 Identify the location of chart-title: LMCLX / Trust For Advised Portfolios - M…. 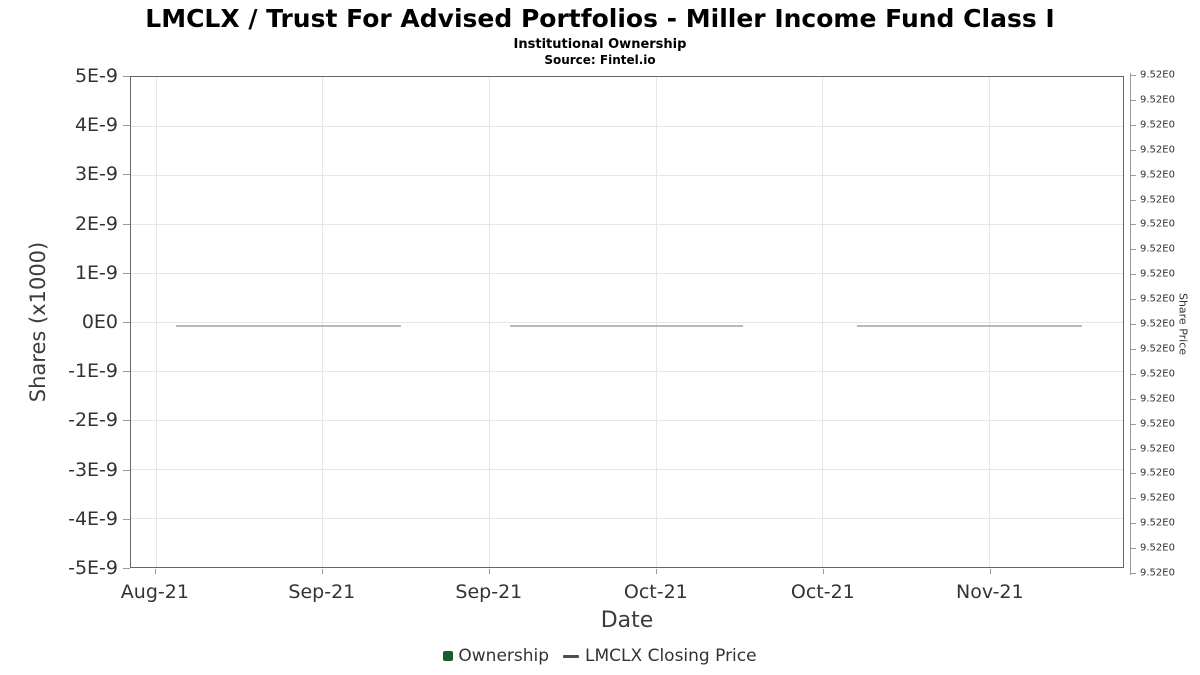
(600, 18).